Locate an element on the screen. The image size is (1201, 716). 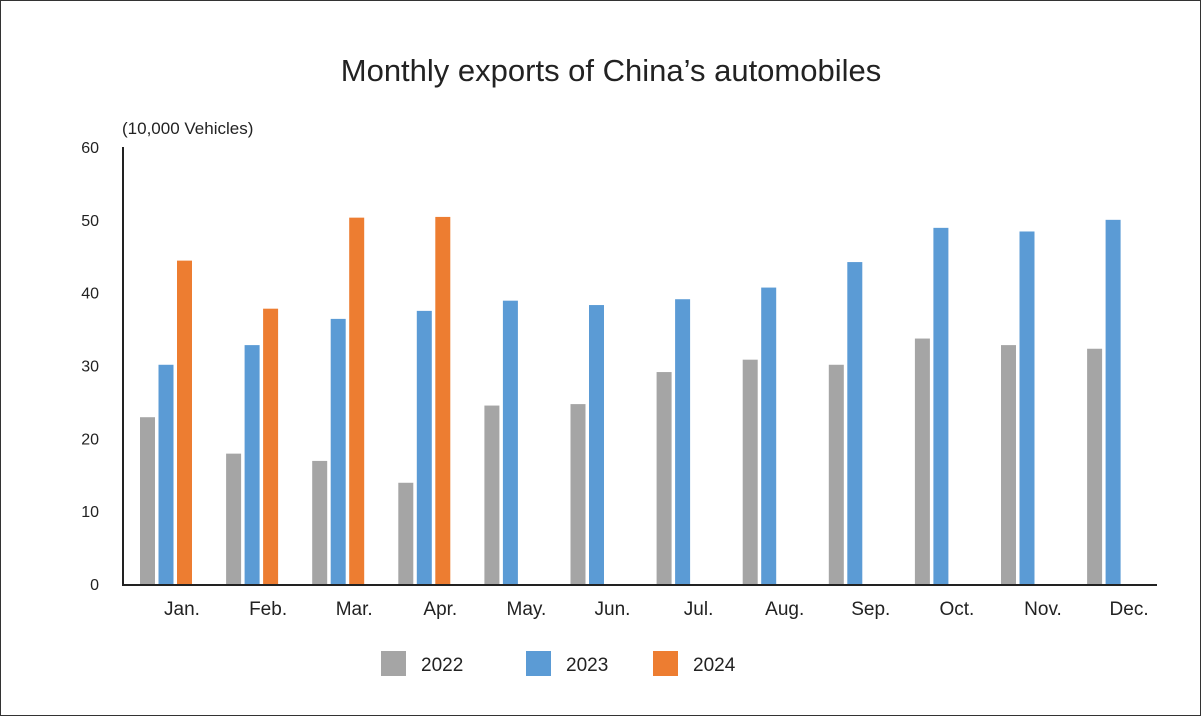
bar-2024-jan is located at coordinates (184, 422).